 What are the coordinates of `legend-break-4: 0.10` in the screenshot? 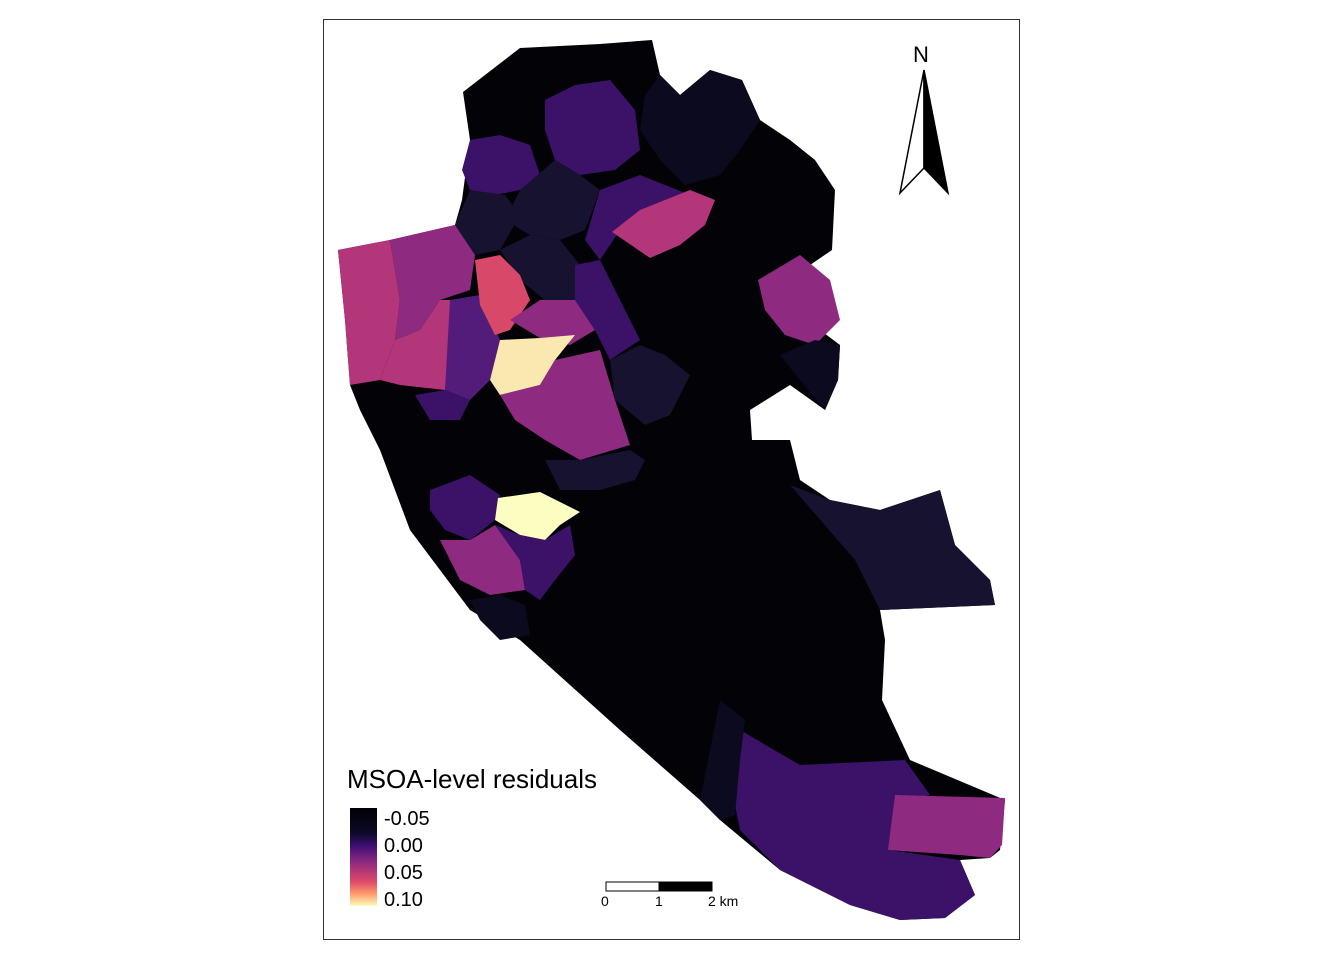 It's located at (403, 900).